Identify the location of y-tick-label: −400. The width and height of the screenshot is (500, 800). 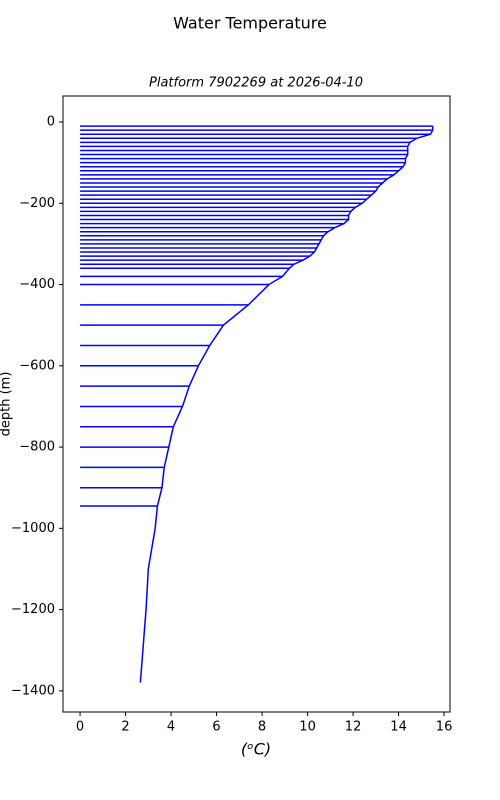
(37, 284).